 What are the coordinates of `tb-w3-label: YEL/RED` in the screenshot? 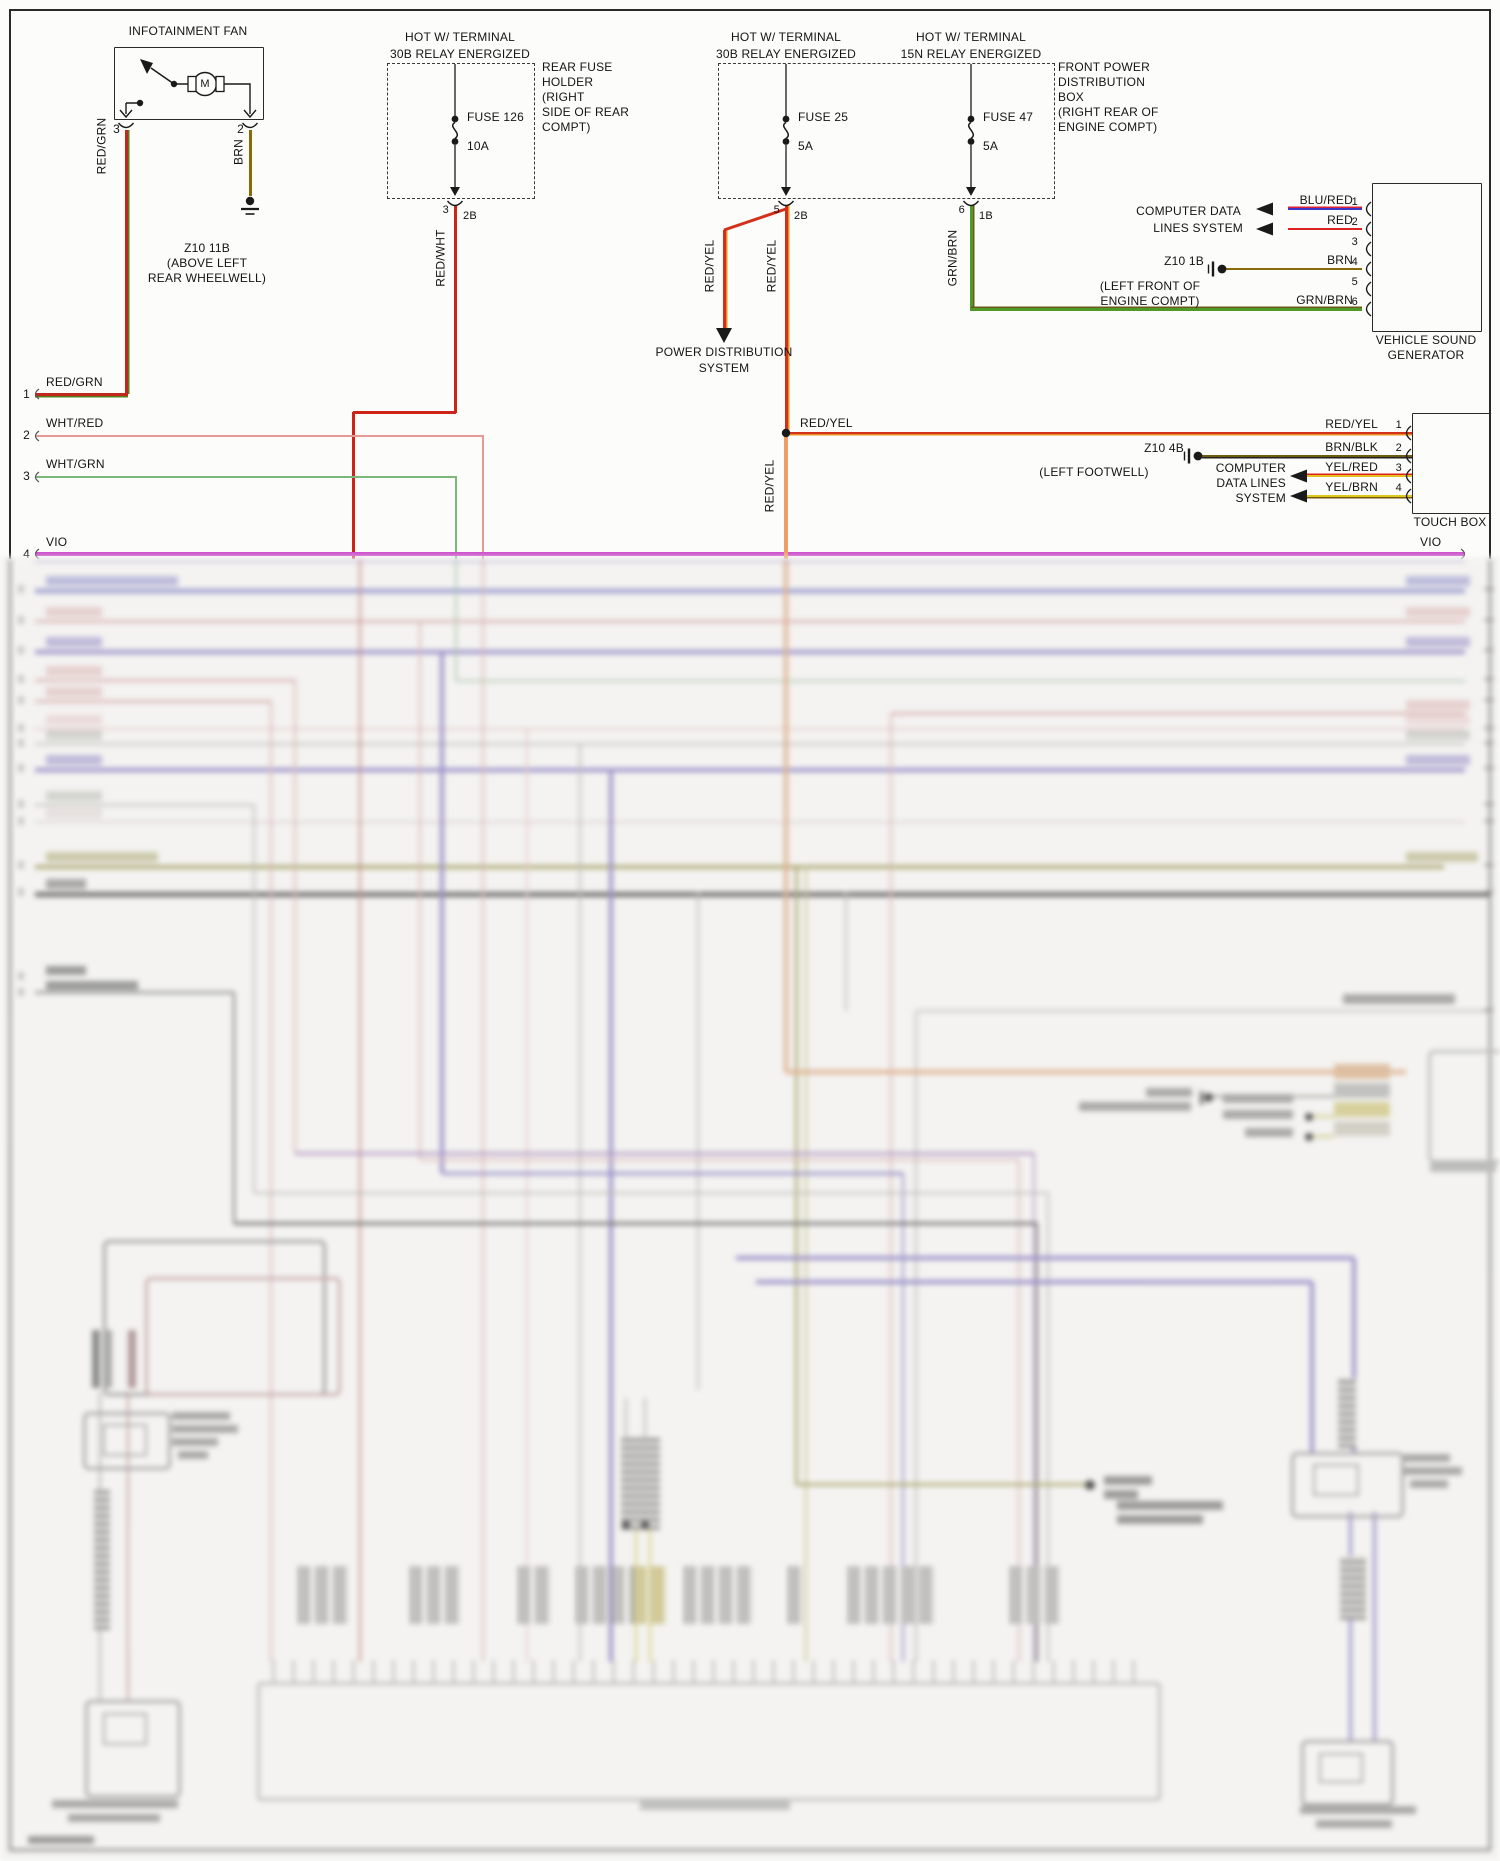 It's located at (1351, 467).